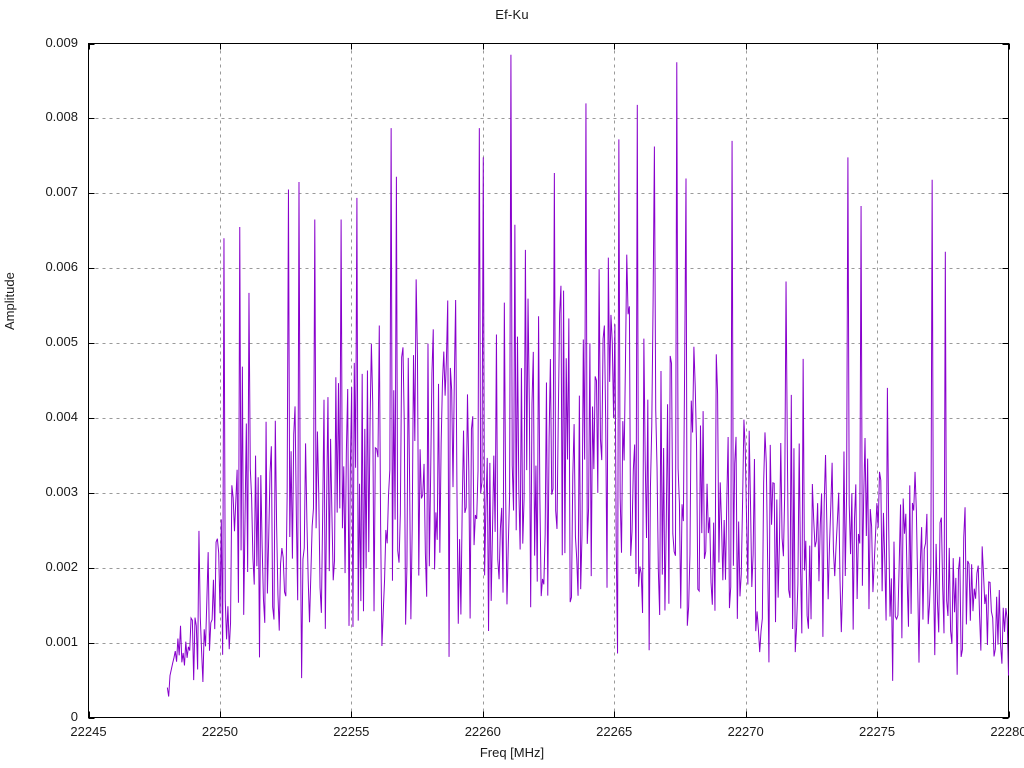 This screenshot has height=768, width=1024. I want to click on y-tick-label: 0, so click(74, 716).